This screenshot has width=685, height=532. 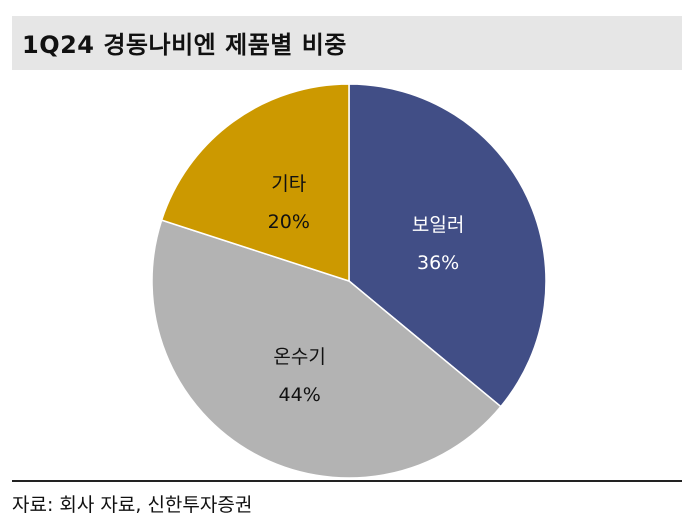 I want to click on title-bar: 1Q24 경동나비엔 제품별 비중, so click(x=347, y=43).